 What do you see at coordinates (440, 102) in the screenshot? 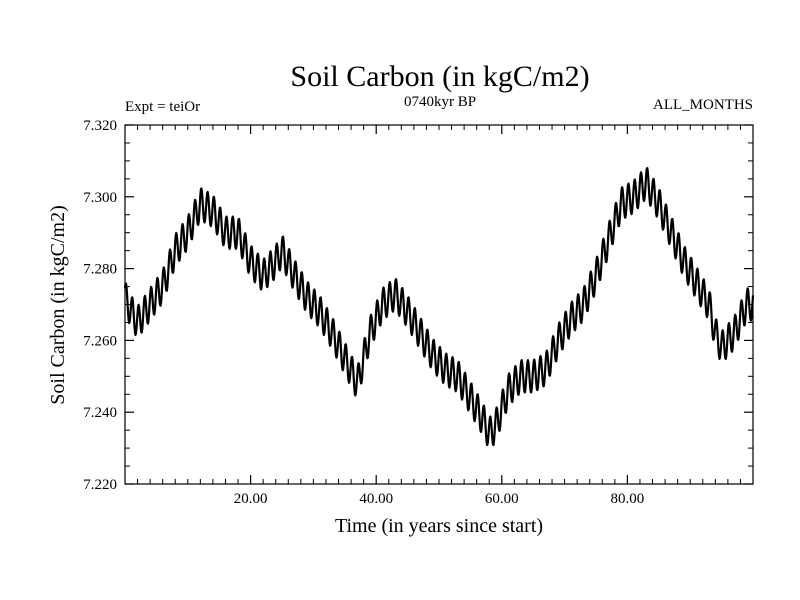
I see `chart-subtitle: 0740kyr BP` at bounding box center [440, 102].